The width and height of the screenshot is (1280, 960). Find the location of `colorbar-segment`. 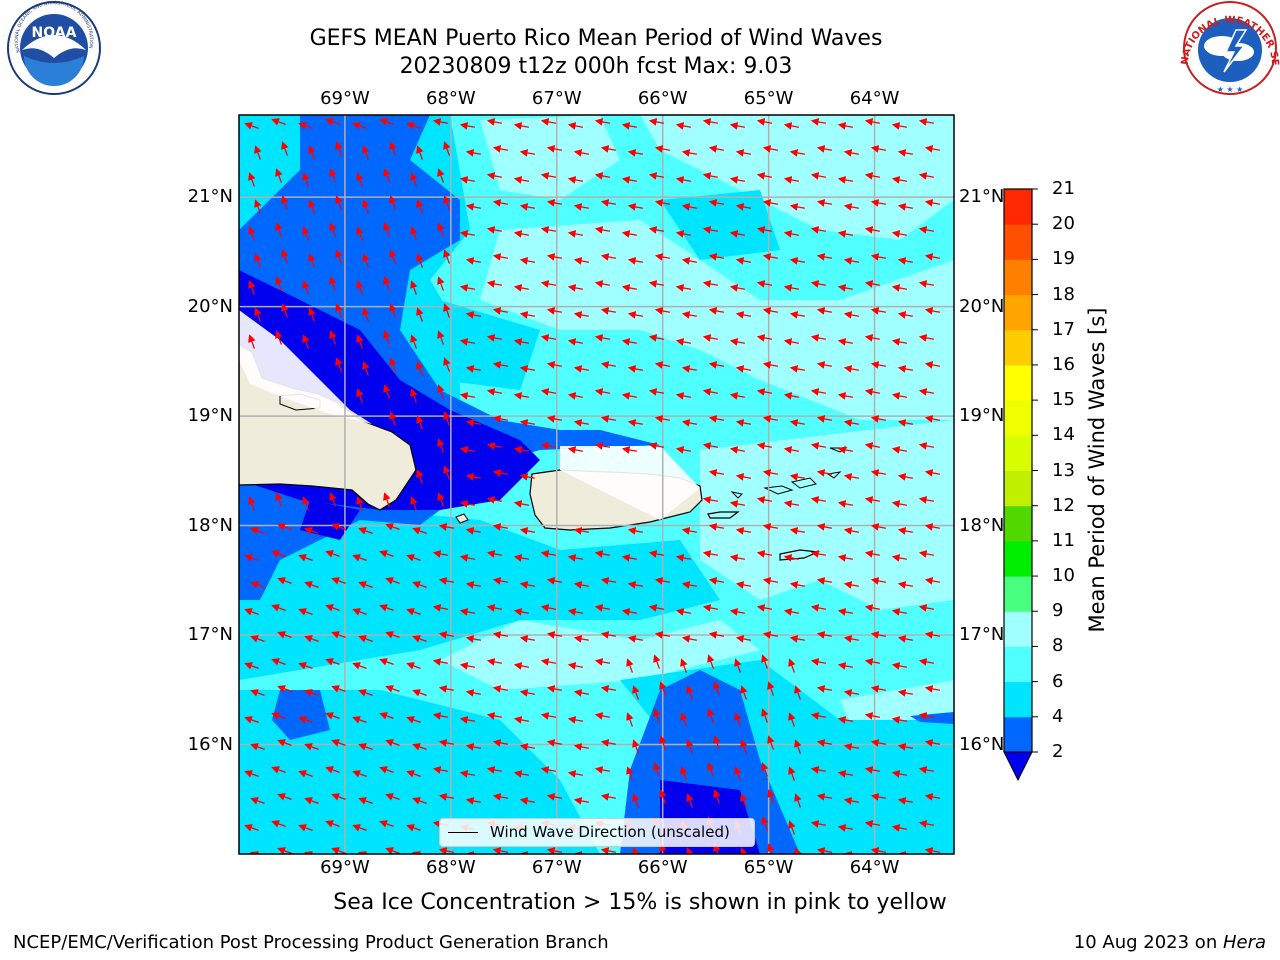

colorbar-segment is located at coordinates (1018, 418).